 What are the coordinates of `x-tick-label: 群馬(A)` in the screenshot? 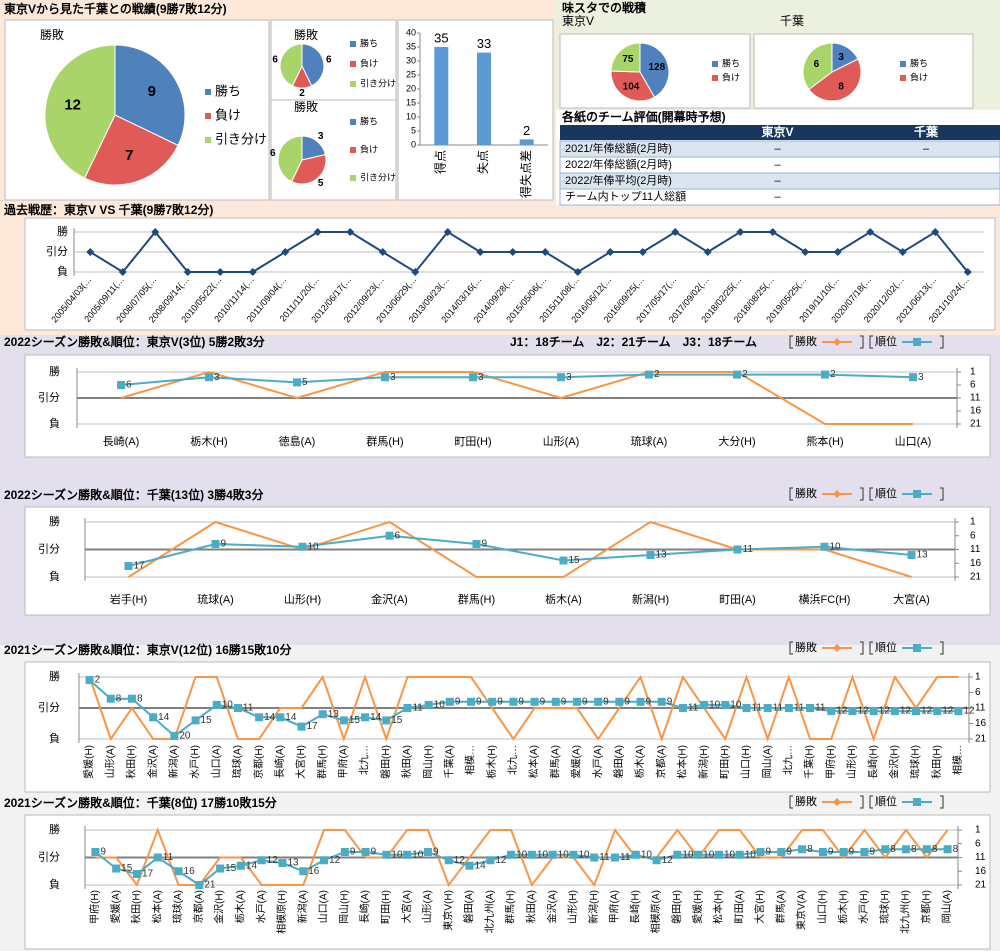 It's located at (780, 906).